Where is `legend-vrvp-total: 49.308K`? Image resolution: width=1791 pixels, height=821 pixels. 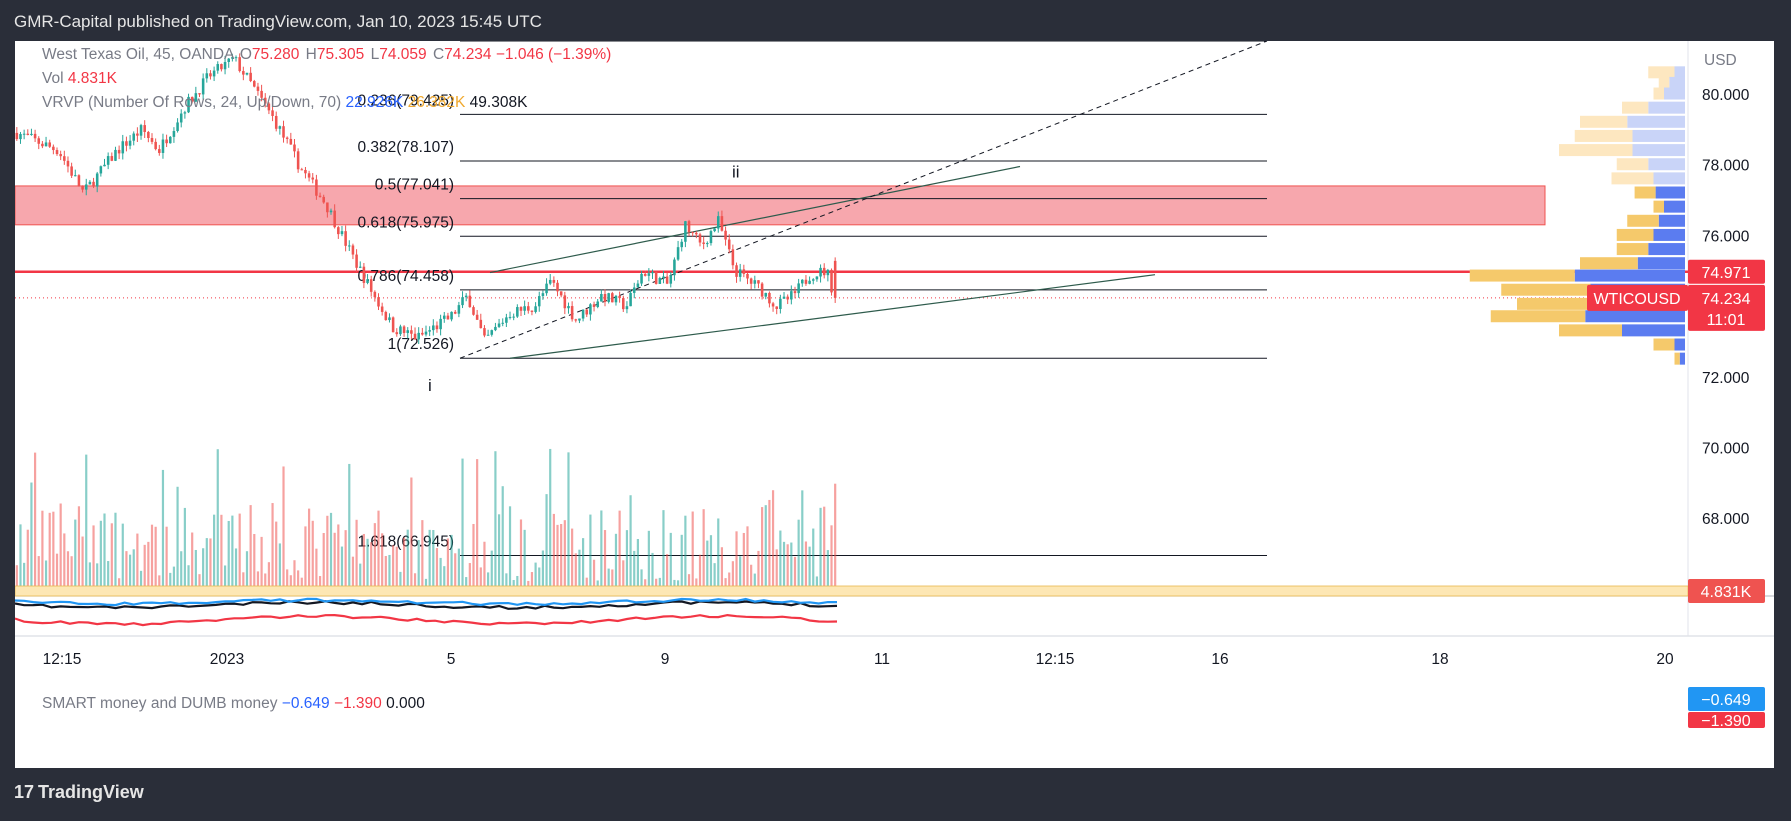
legend-vrvp-total: 49.308K is located at coordinates (498, 102).